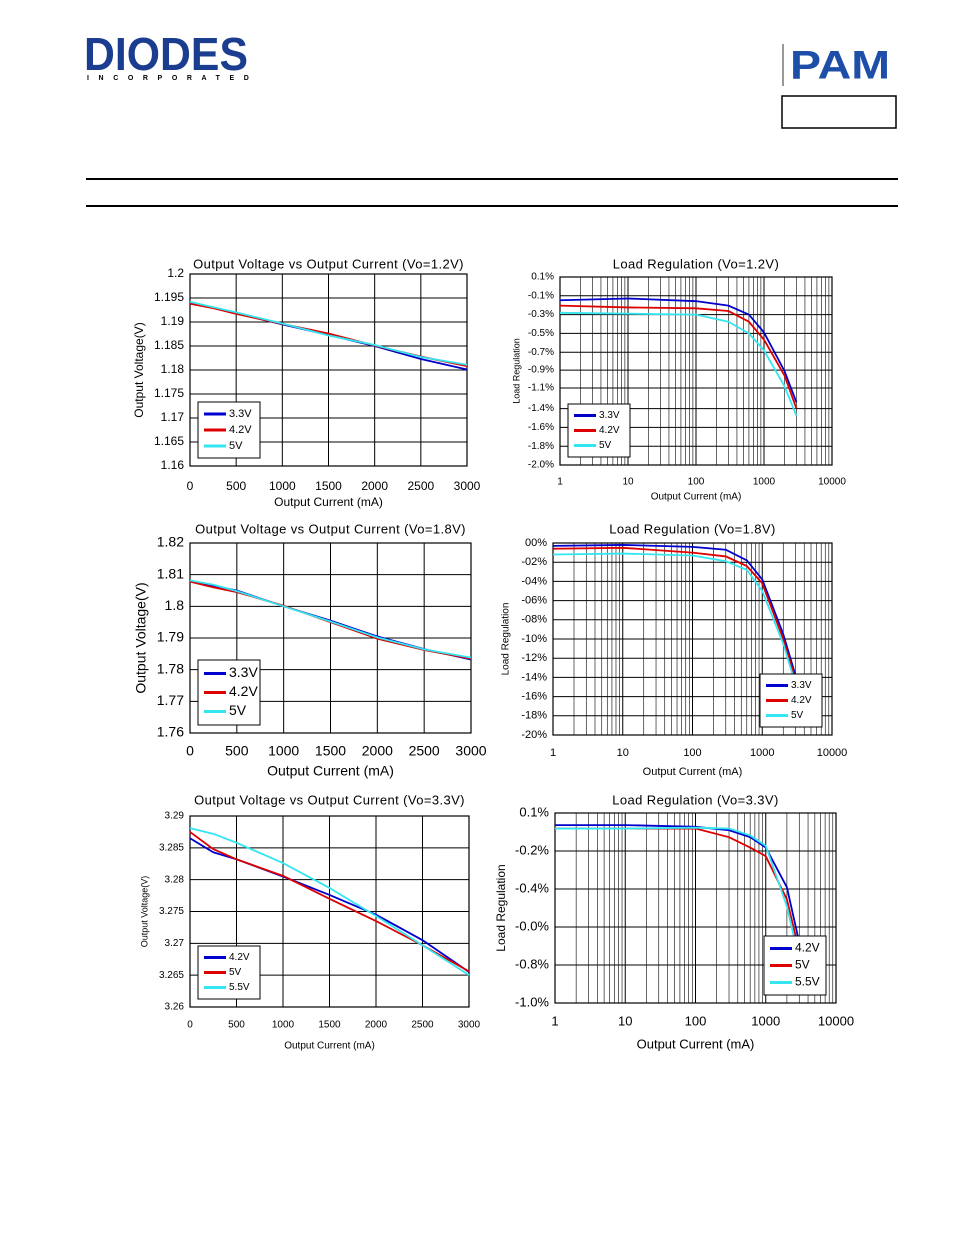 Image resolution: width=954 pixels, height=1235 pixels. Describe the element at coordinates (532, 963) in the screenshot. I see `y-tick-label: -0.8%` at that location.